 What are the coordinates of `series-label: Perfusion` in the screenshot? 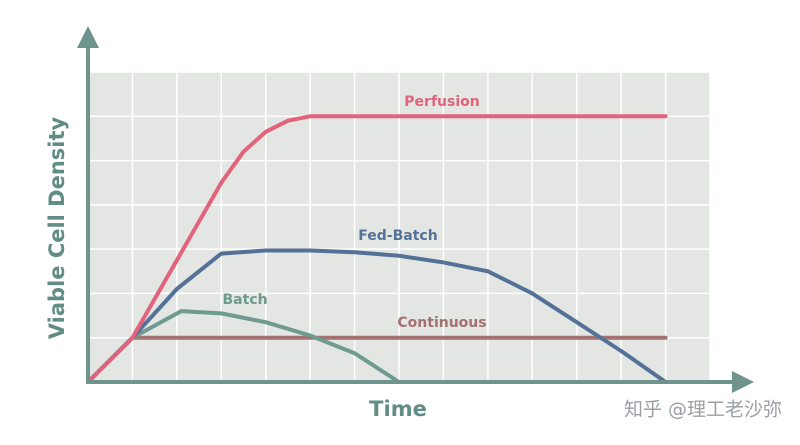 It's located at (441, 102).